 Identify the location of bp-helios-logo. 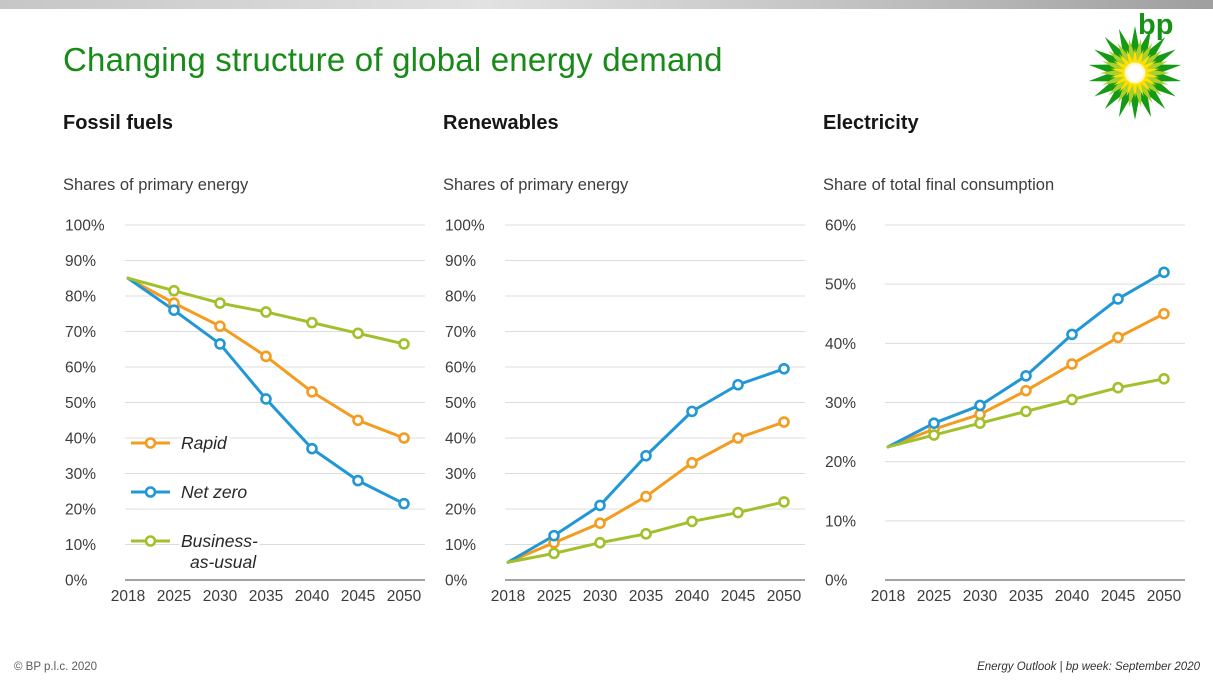
(1135, 73).